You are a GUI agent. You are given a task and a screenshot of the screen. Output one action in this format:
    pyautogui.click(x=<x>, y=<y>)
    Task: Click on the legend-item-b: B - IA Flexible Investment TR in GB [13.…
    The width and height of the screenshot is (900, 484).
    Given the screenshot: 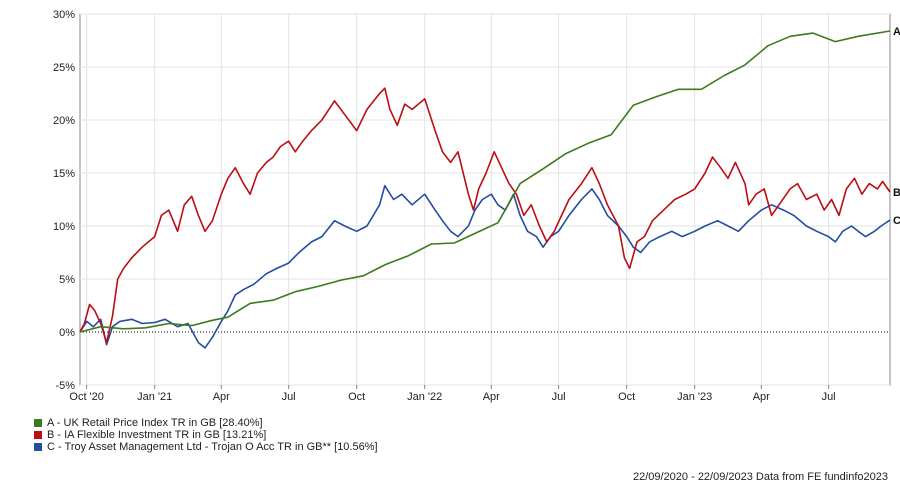 What is the action you would take?
    pyautogui.click(x=206, y=435)
    